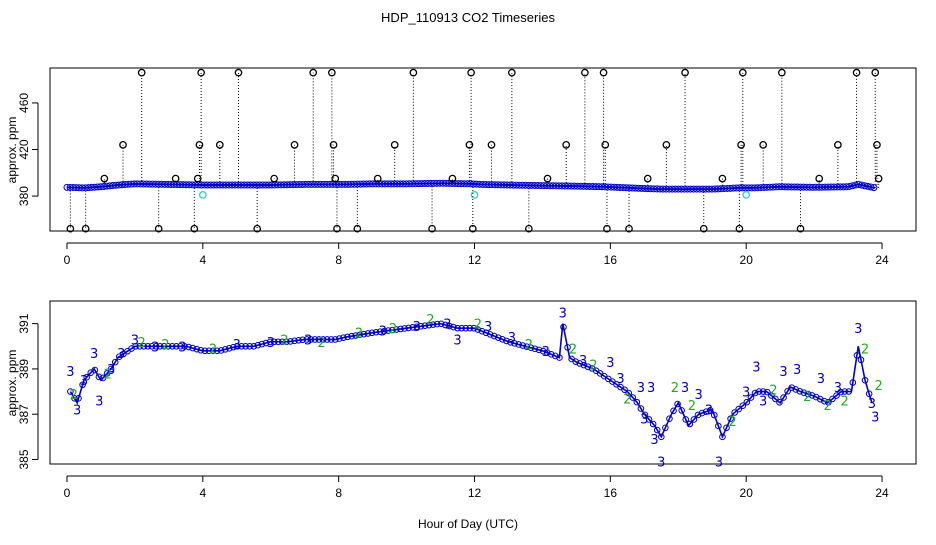 The width and height of the screenshot is (936, 545). Describe the element at coordinates (611, 493) in the screenshot. I see `bottom-x-tick-label: 16` at that location.